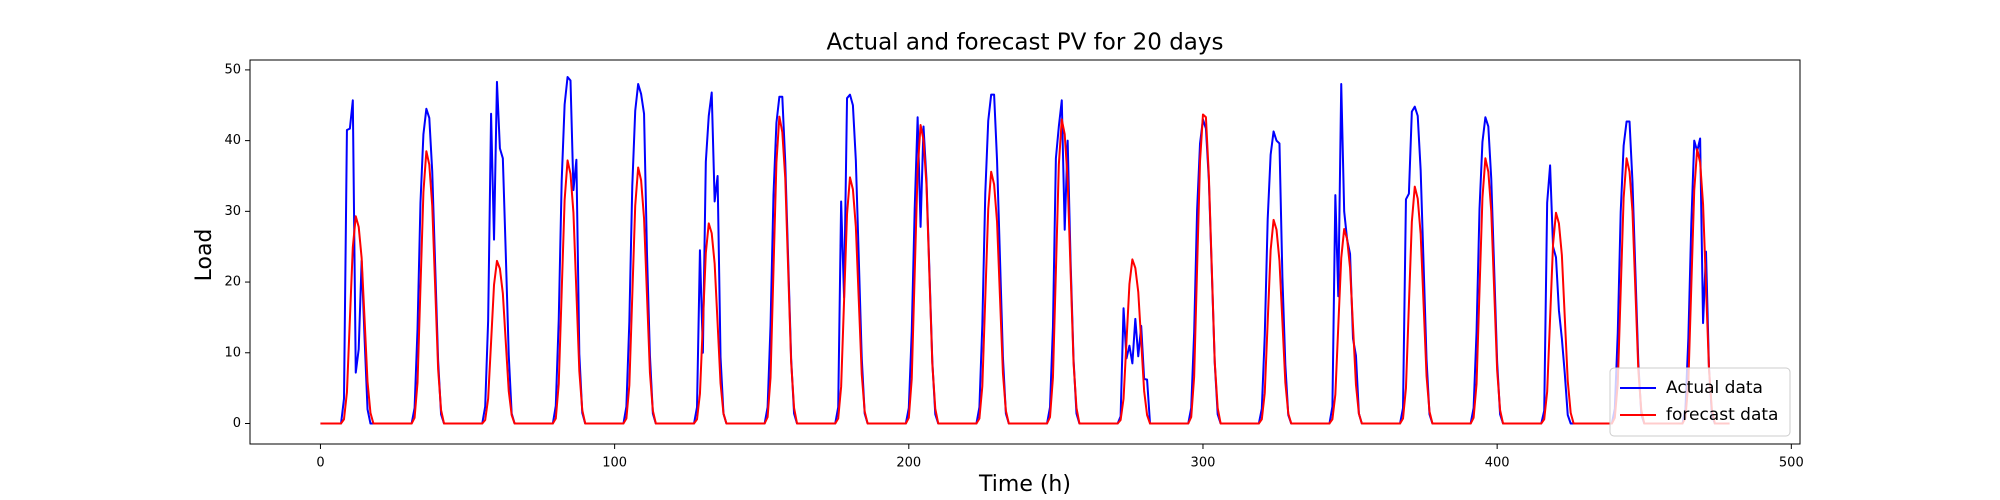  Describe the element at coordinates (232, 140) in the screenshot. I see `y-tick-label: 40` at that location.